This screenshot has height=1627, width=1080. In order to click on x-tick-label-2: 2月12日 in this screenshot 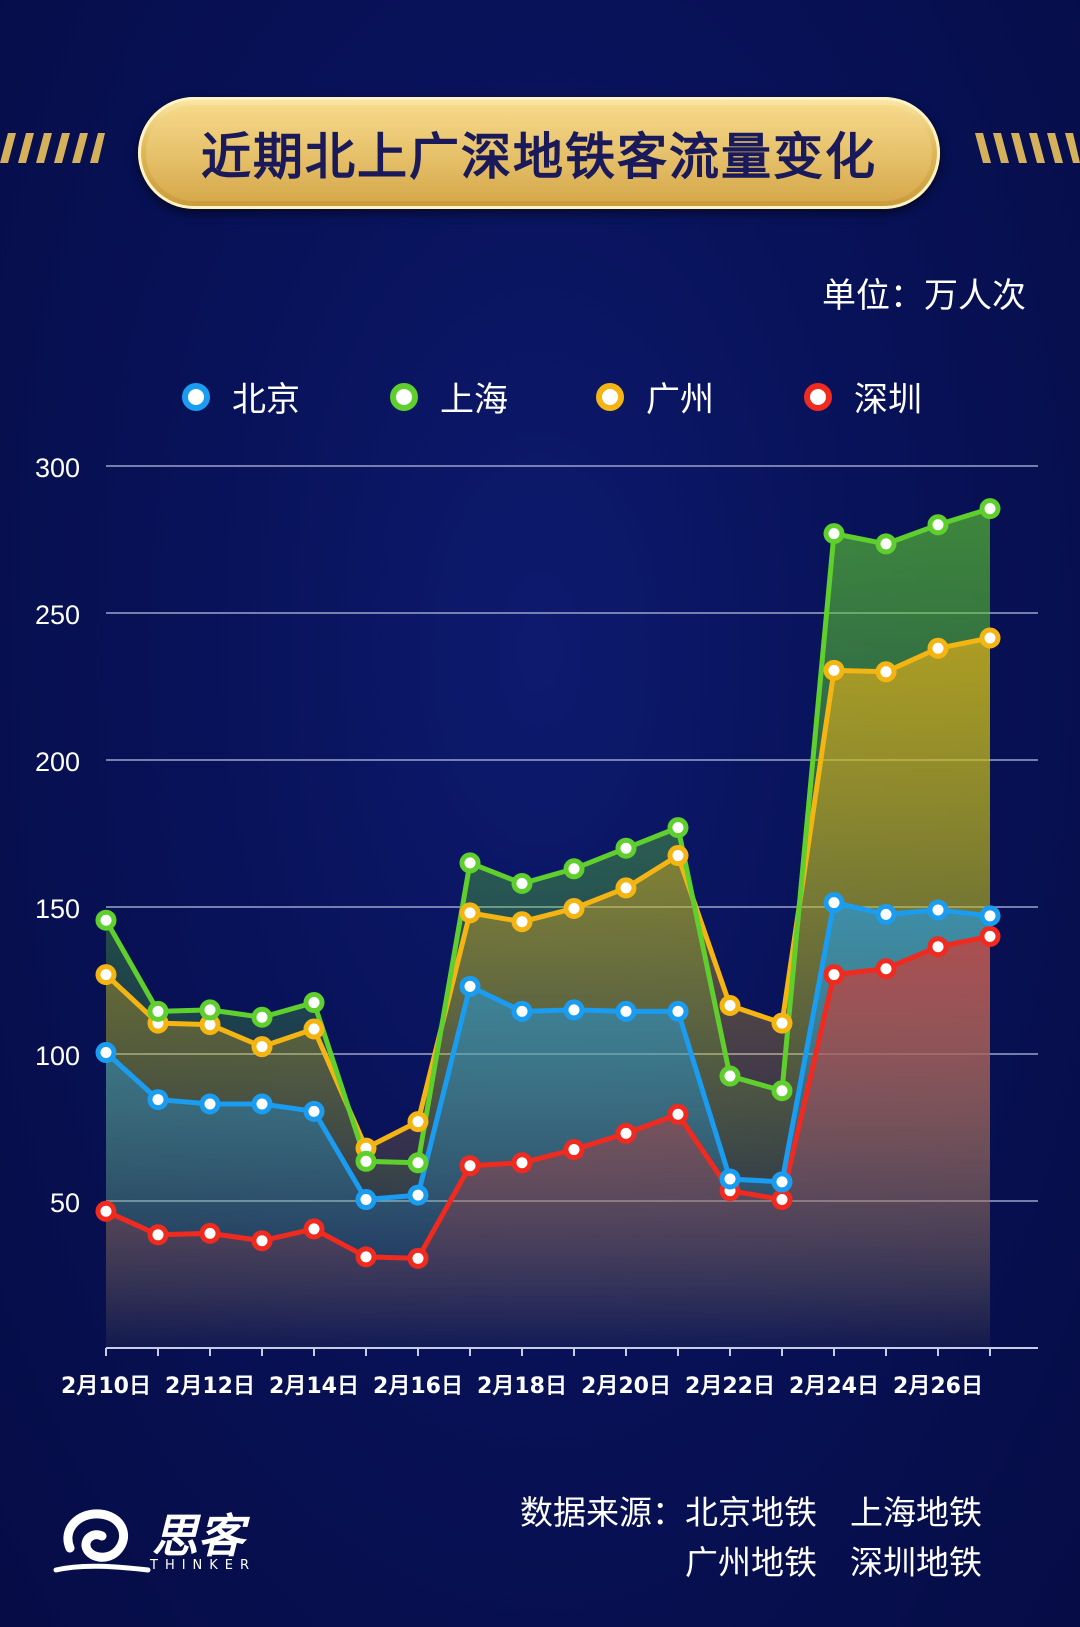, I will do `click(210, 1386)`.